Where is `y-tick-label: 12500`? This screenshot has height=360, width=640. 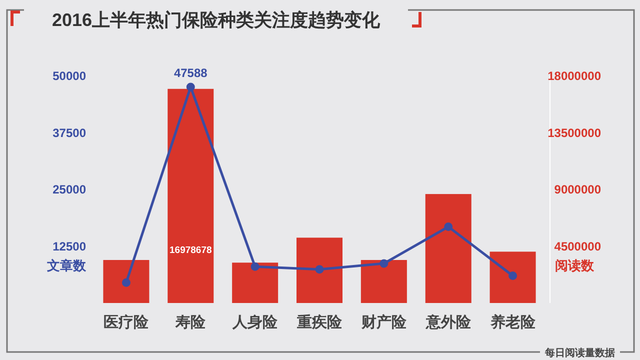 y-tick-label: 12500 is located at coordinates (69, 246).